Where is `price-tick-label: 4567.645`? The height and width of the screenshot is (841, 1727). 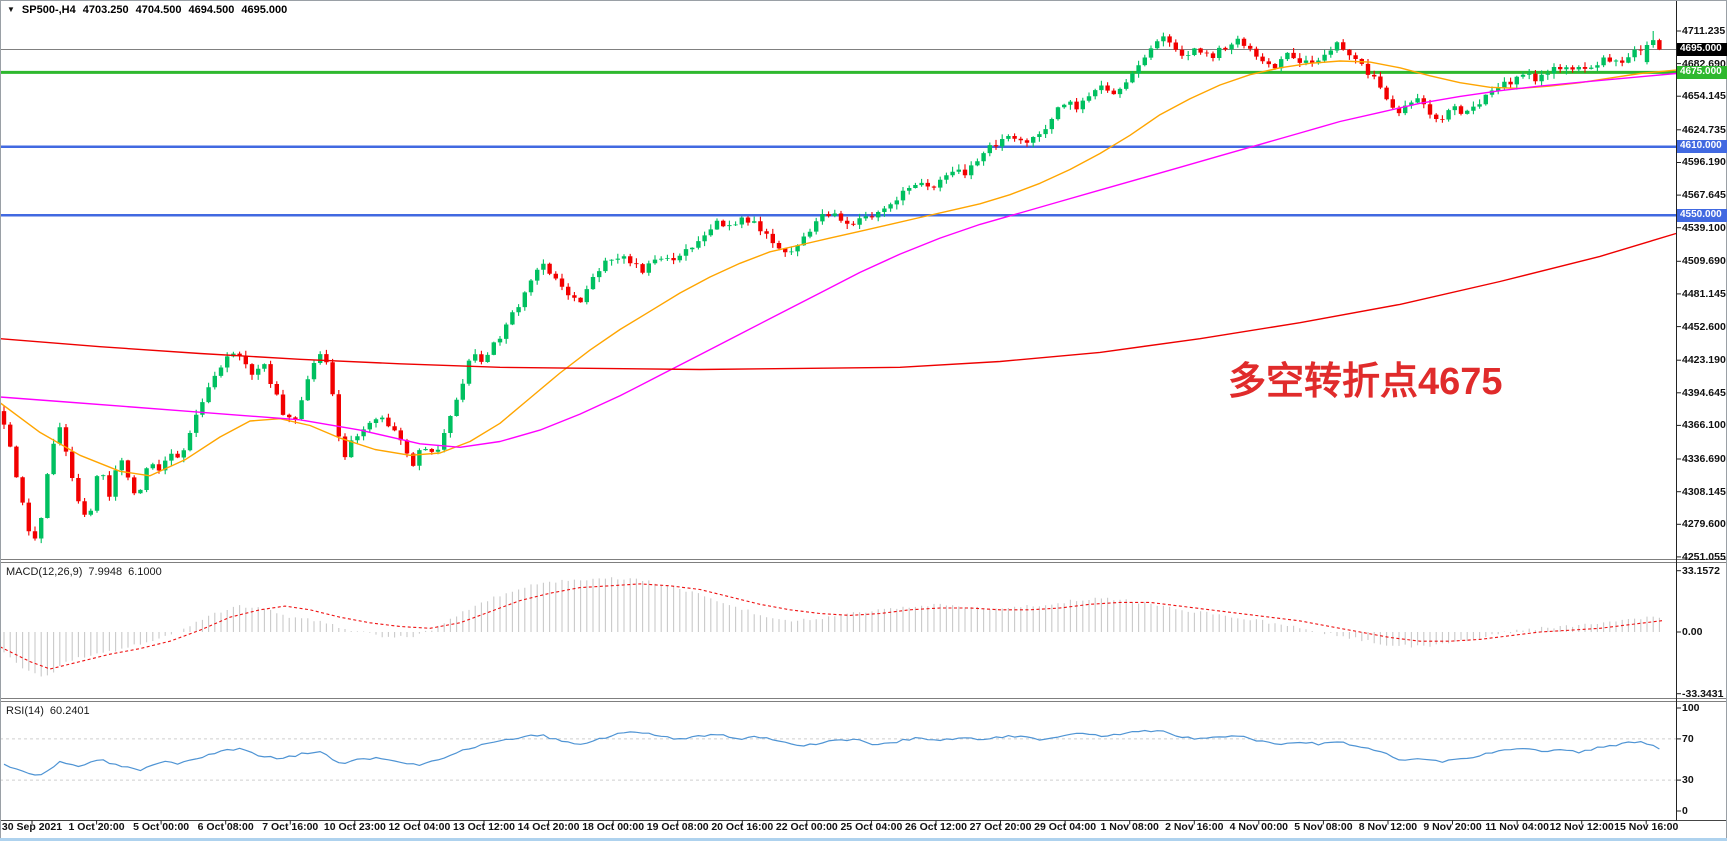
price-tick-label: 4567.645 is located at coordinates (1704, 195).